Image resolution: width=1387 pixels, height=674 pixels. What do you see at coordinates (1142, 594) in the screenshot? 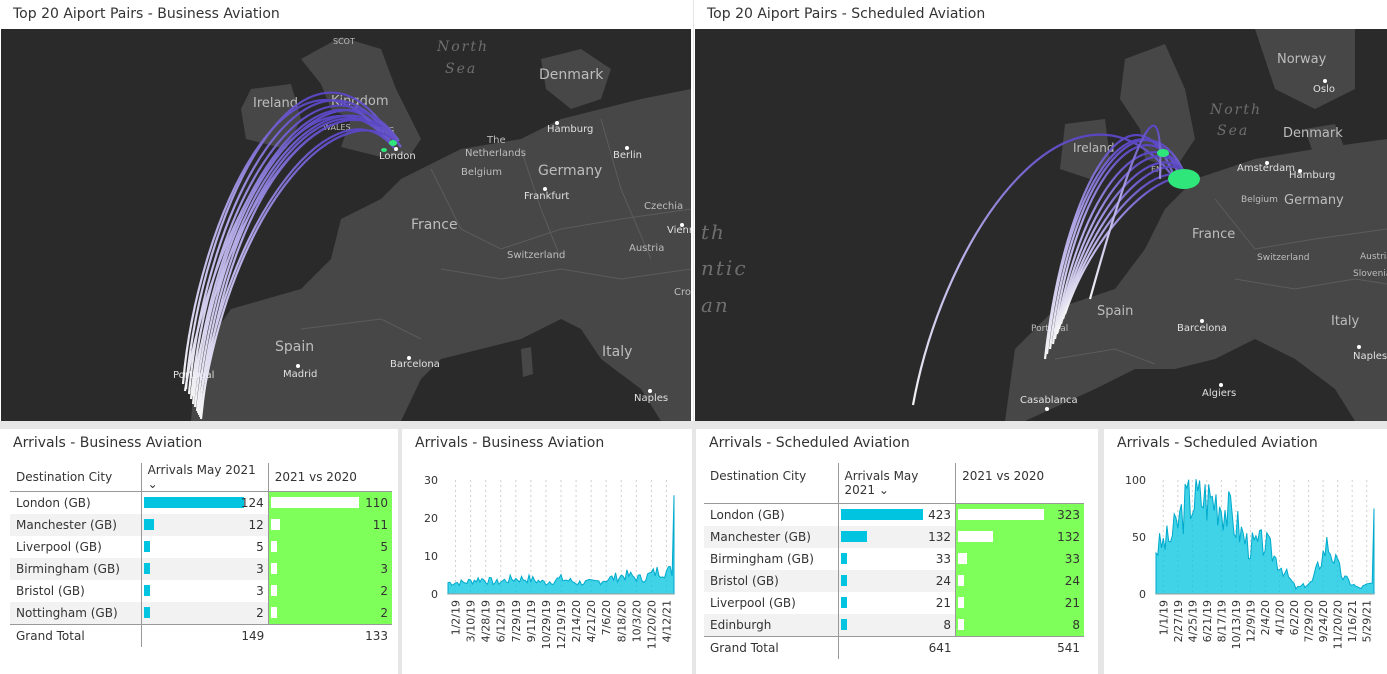
I see `y-tick-label: 0` at bounding box center [1142, 594].